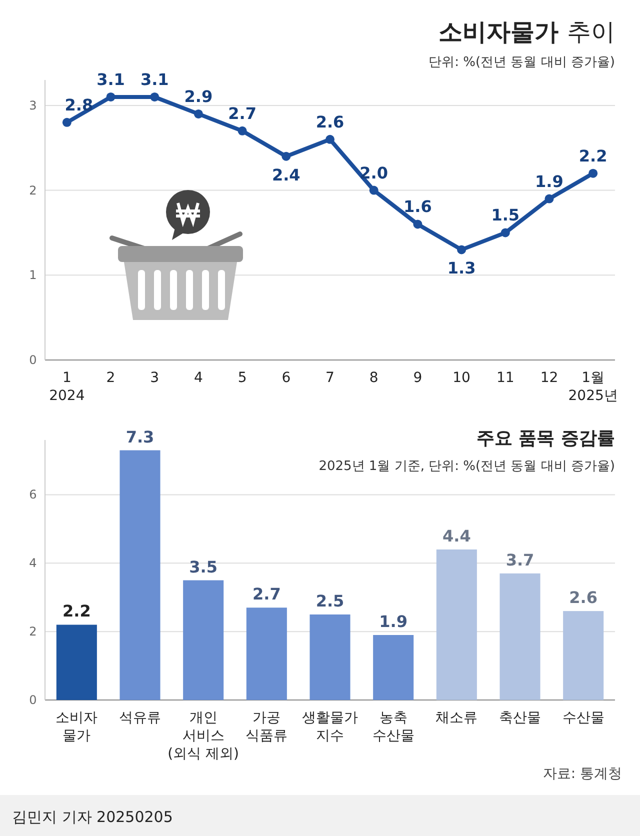  What do you see at coordinates (521, 62) in the screenshot?
I see `chart-subtitle: 단위: %(전년 동월 대비 증가율)` at bounding box center [521, 62].